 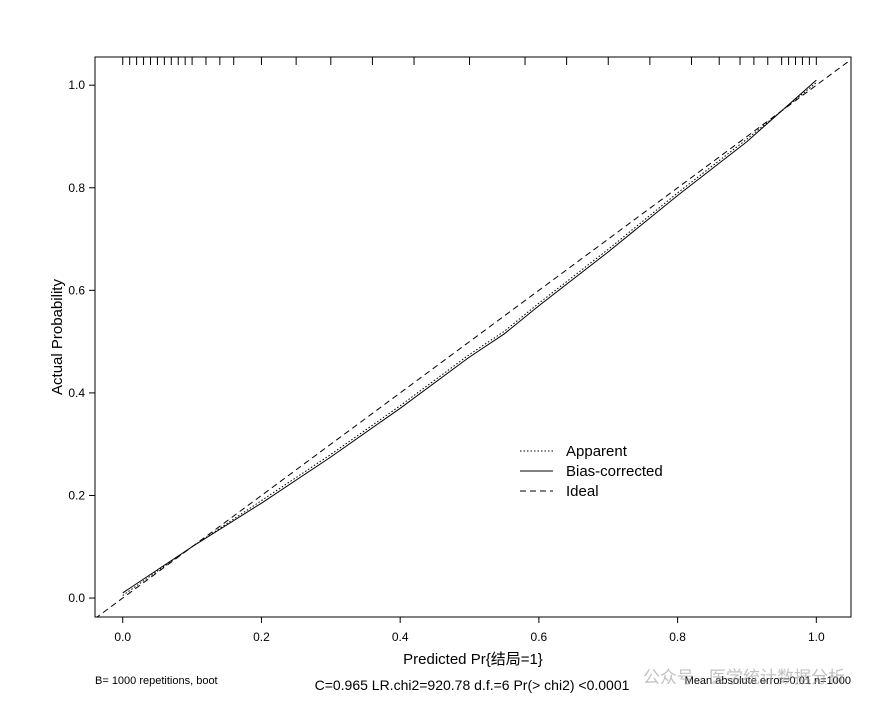 I want to click on x-tick-label: 0.2, so click(x=261, y=637).